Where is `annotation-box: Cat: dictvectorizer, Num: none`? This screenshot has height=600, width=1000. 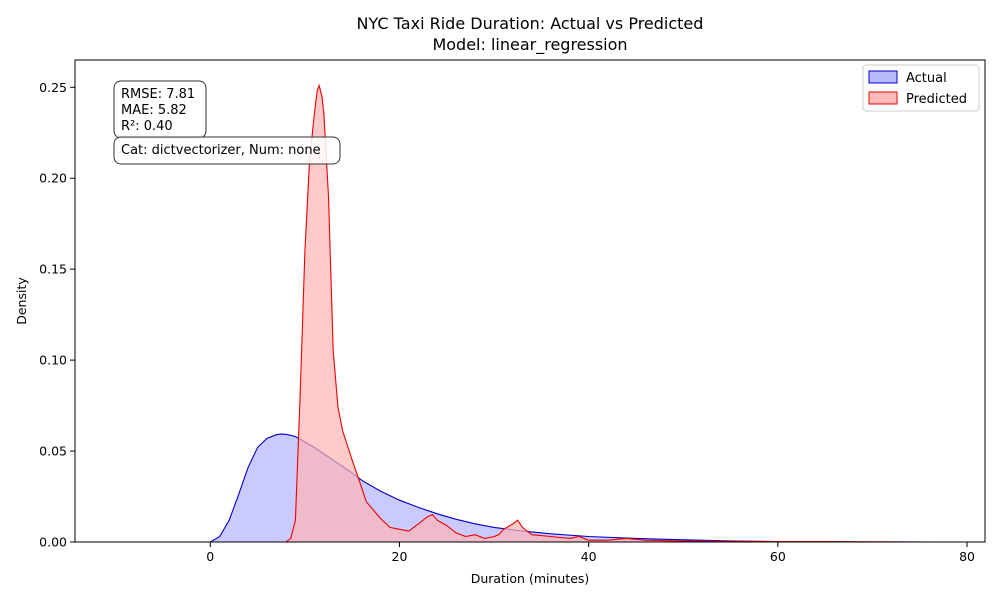
annotation-box: Cat: dictvectorizer, Num: none is located at coordinates (227, 150).